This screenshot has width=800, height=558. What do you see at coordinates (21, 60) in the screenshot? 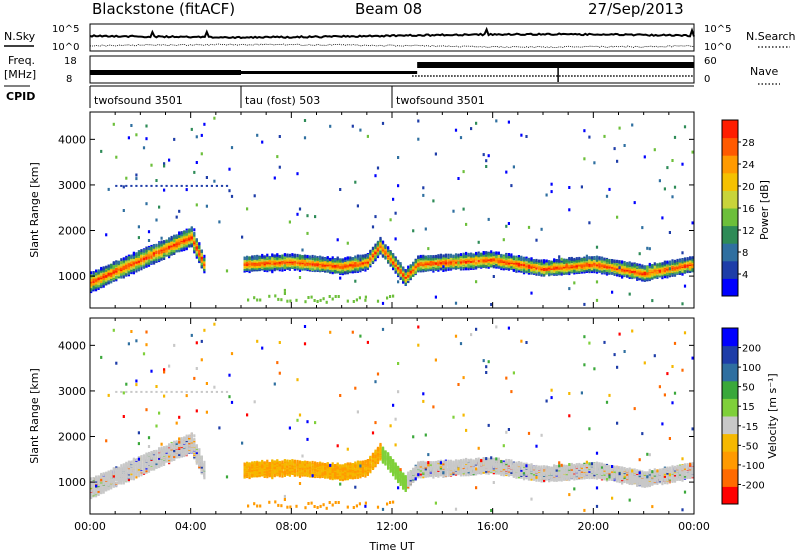
I see `freq-label-1: Freq.` at bounding box center [21, 60].